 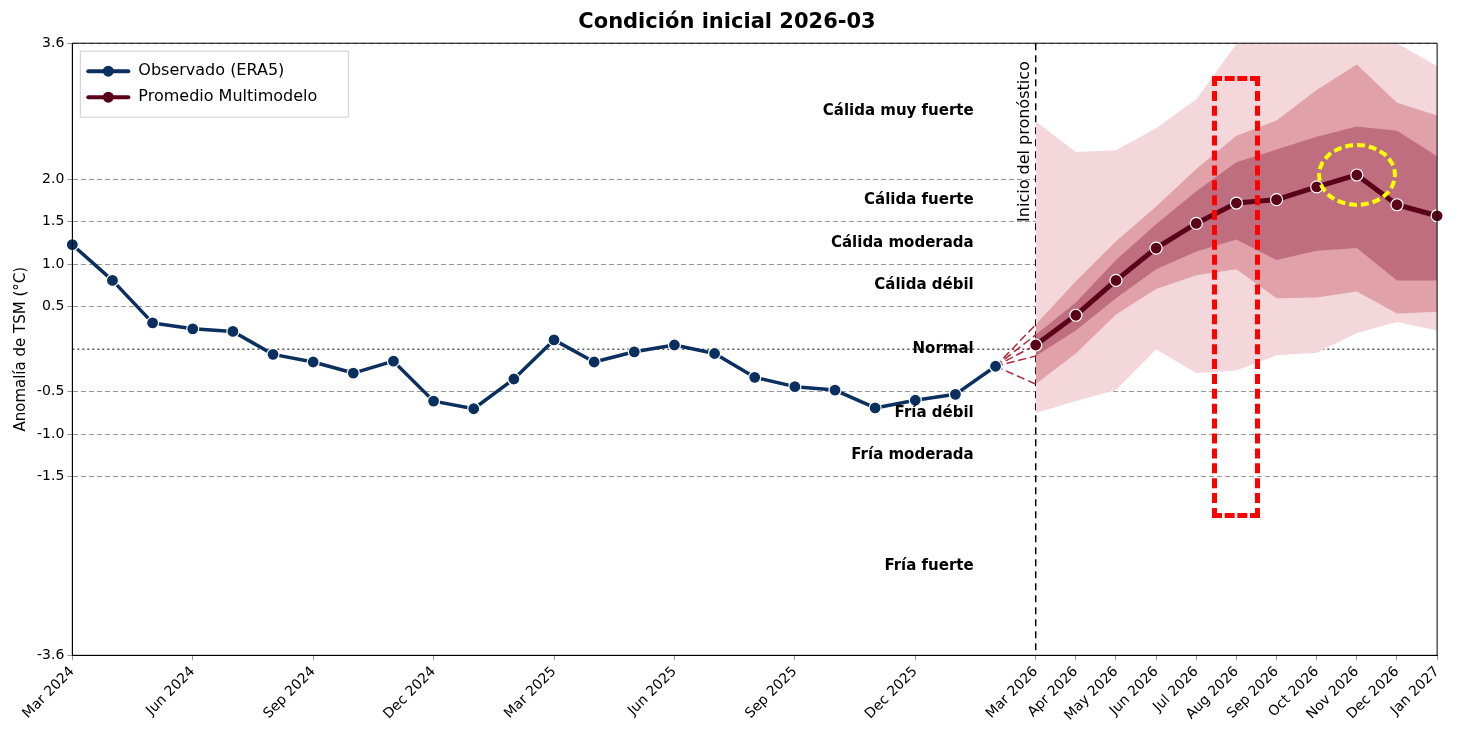 I want to click on ref-line-label: Inicio del pronóstico, so click(x=1023, y=141).